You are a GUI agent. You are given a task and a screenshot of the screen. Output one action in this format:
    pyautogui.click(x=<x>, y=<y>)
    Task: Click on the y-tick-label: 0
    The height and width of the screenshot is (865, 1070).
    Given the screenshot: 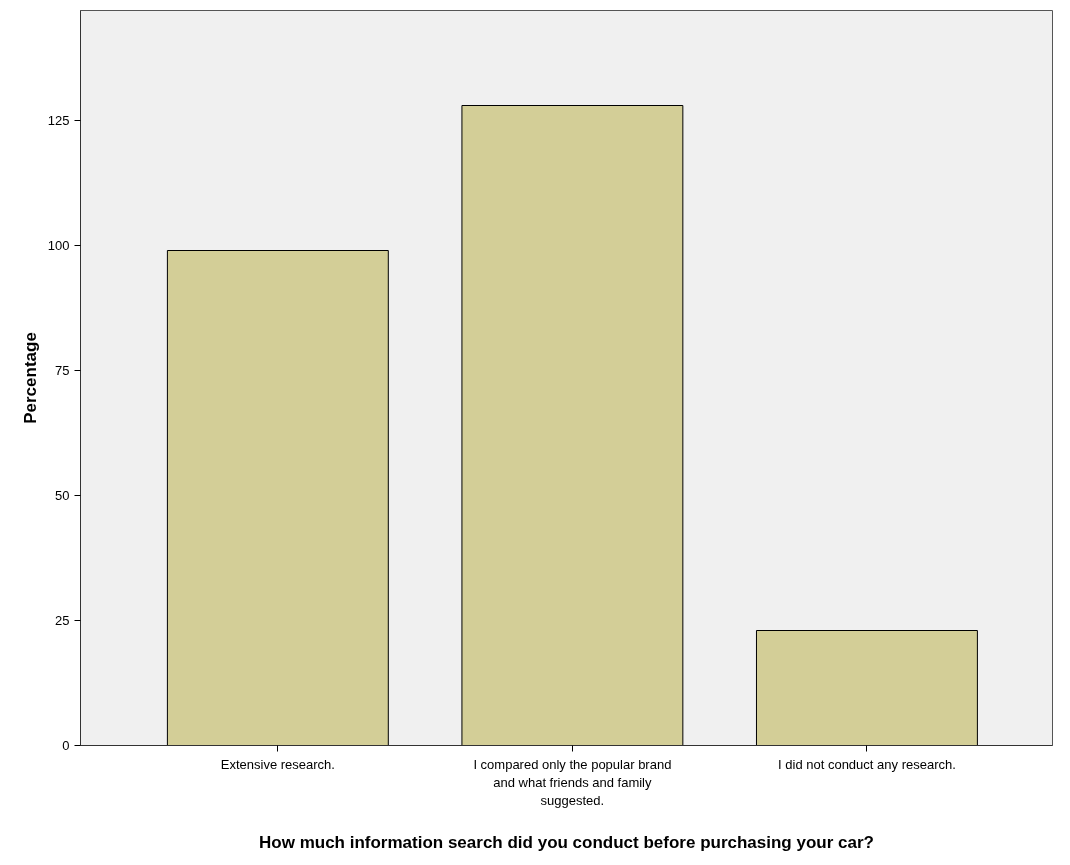 What is the action you would take?
    pyautogui.click(x=66, y=745)
    